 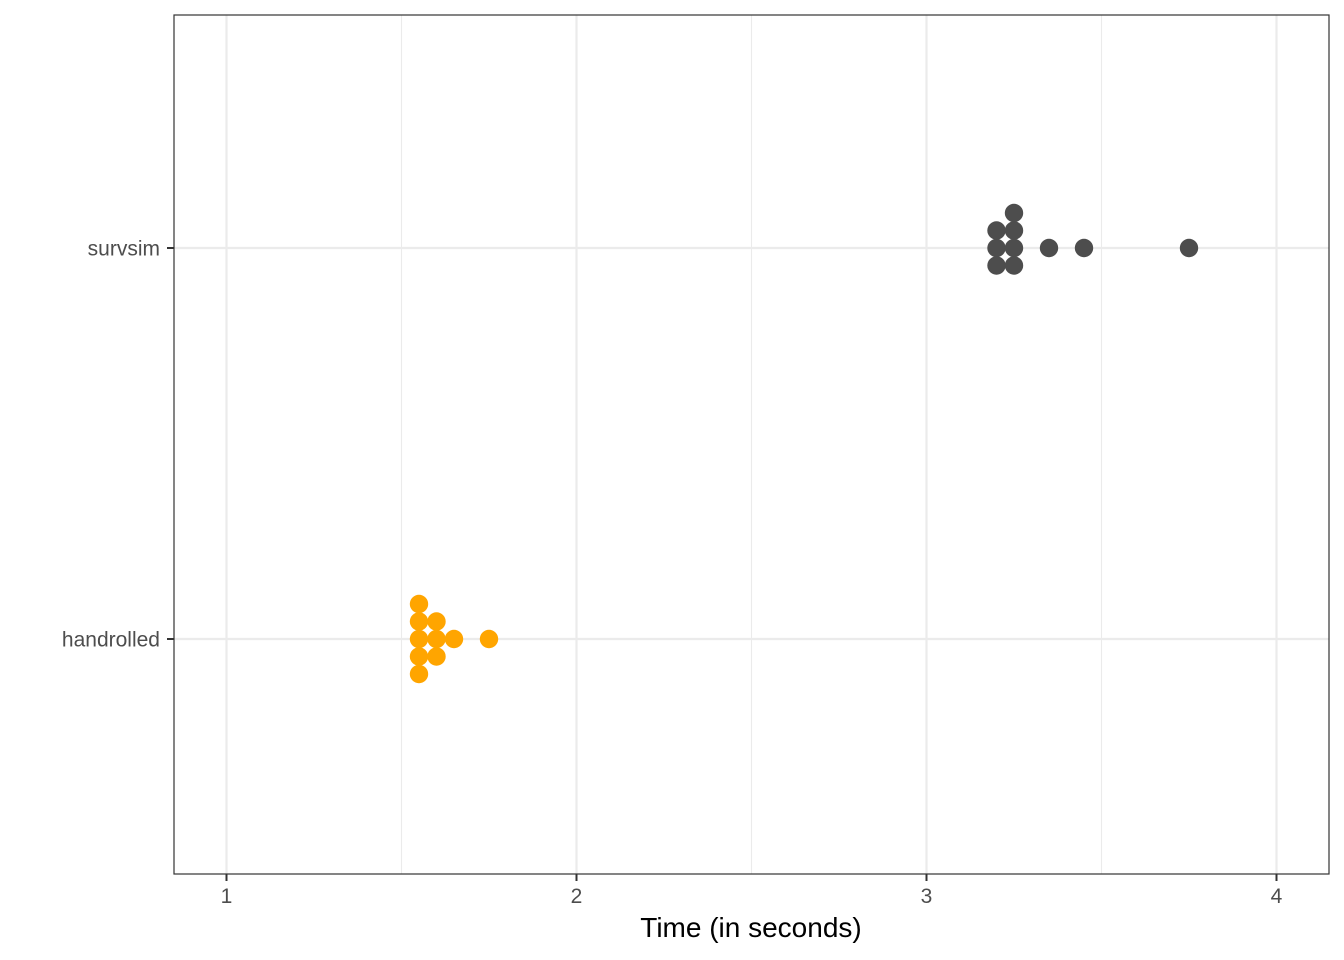 I want to click on x-axis-title: Time (in seconds), so click(x=750, y=927).